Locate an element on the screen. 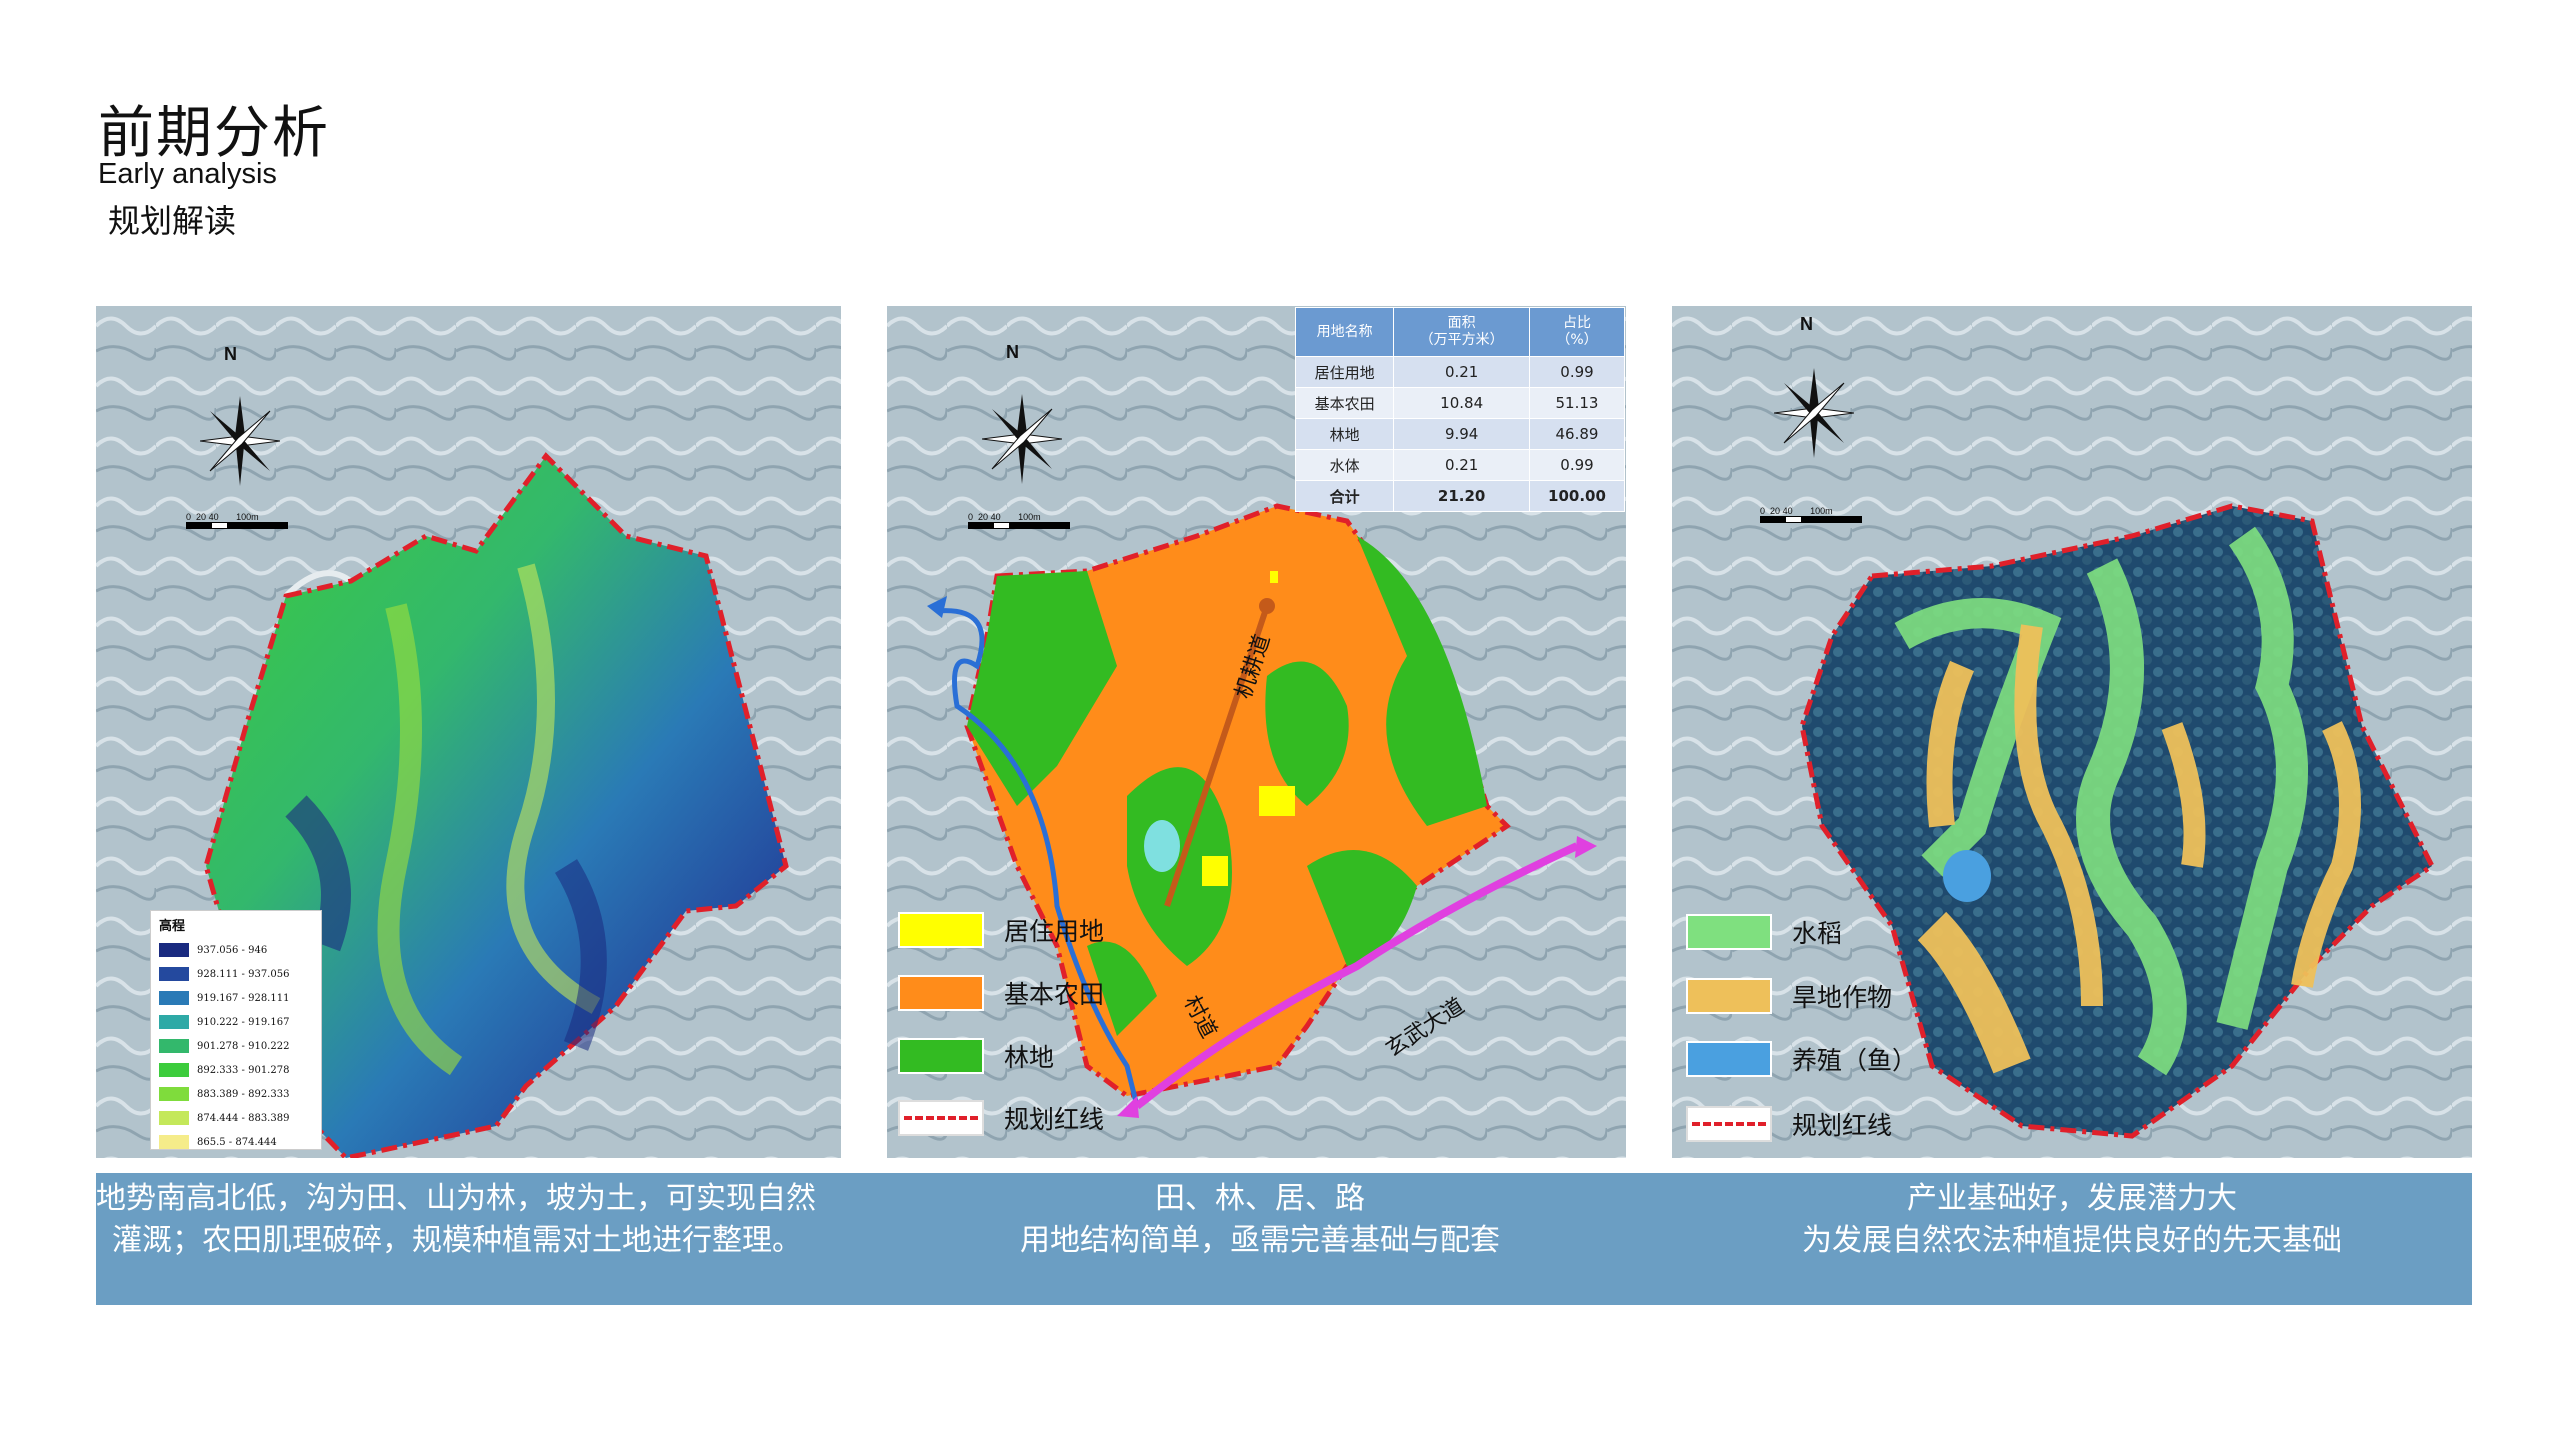 This screenshot has height=1440, width=2560. caption-middle: 田、林、居、路 用地结构简单，亟需完善基础与配套 is located at coordinates (1260, 1219).